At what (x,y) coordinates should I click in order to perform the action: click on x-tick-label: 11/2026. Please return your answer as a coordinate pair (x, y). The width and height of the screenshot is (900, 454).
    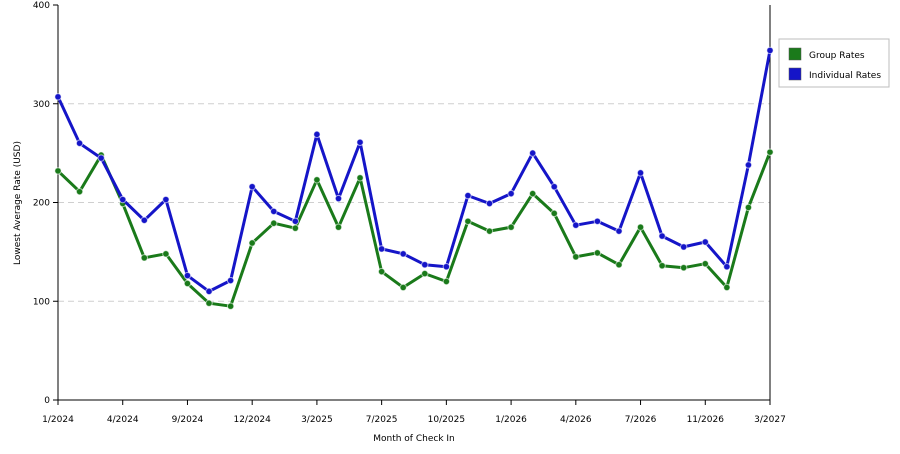
    Looking at the image, I should click on (706, 420).